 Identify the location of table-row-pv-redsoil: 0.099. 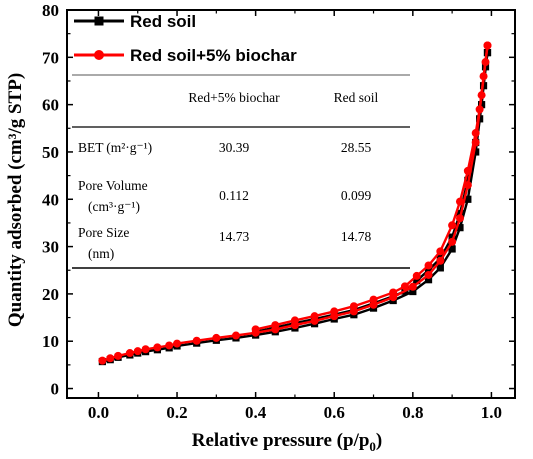
(356, 195).